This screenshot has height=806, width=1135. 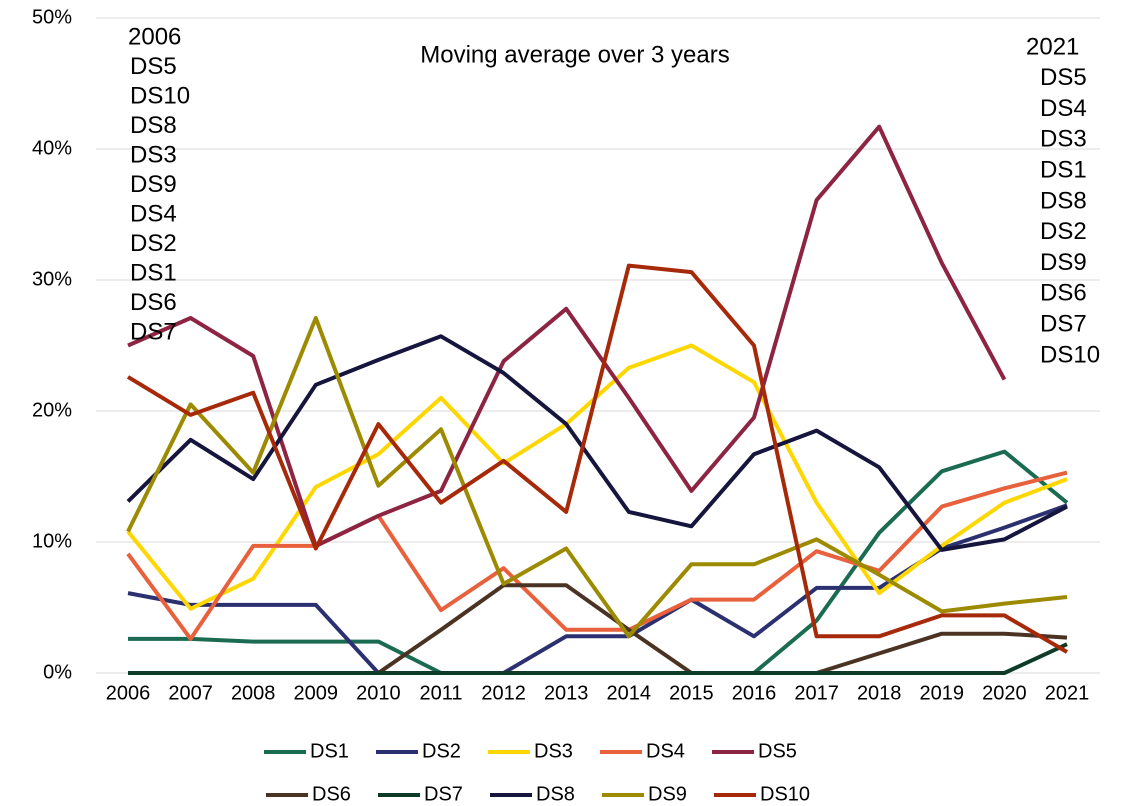 I want to click on x-tick-label: 2012, so click(x=503, y=693).